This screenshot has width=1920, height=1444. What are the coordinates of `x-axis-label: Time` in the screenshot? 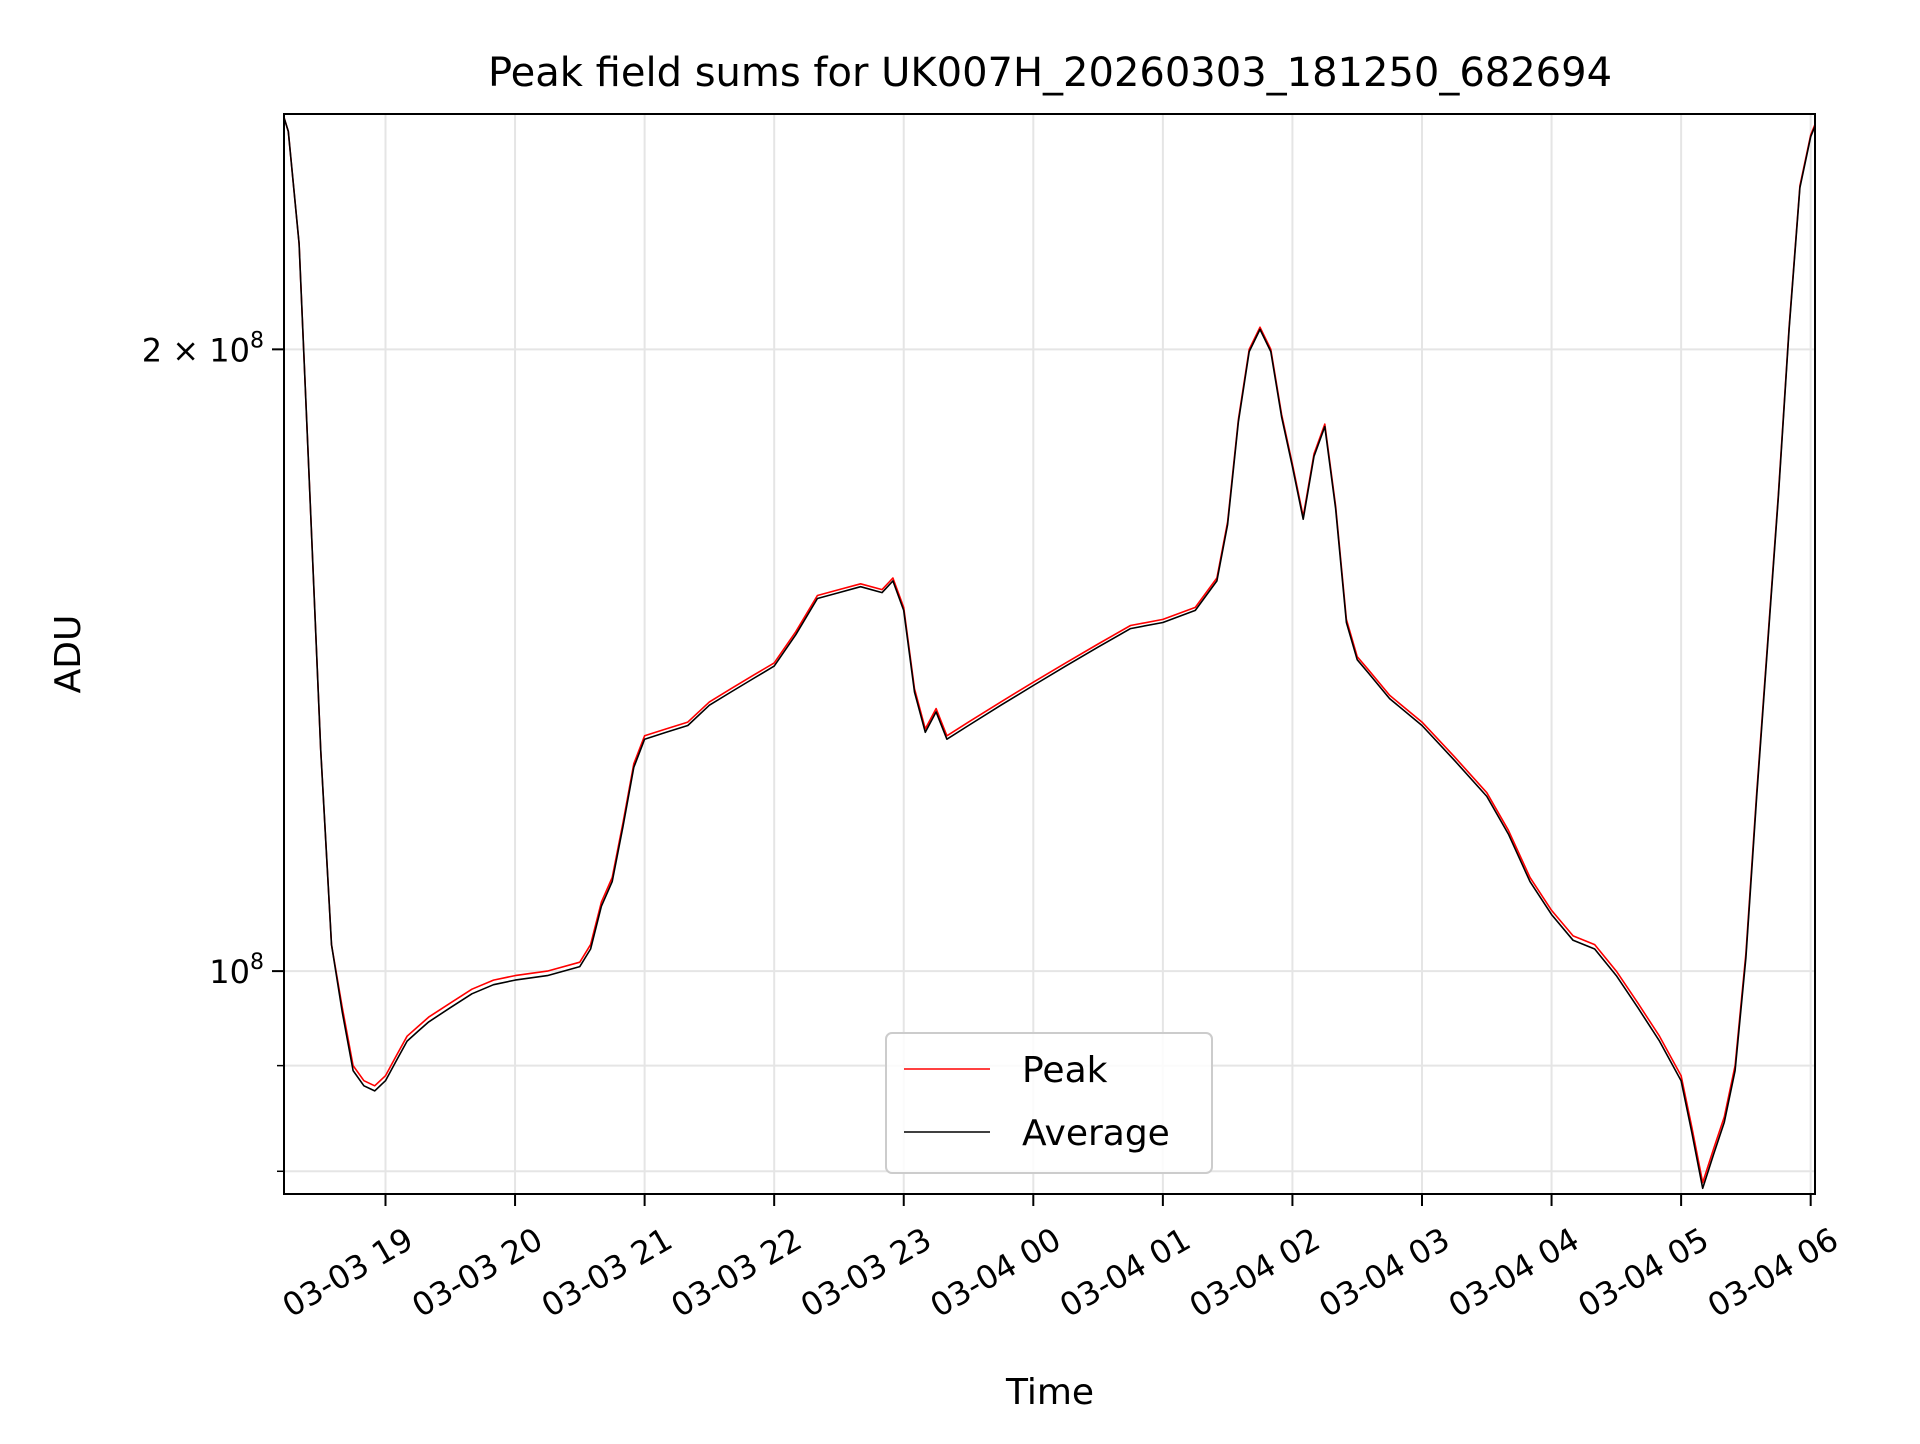 It's located at (1049, 1392).